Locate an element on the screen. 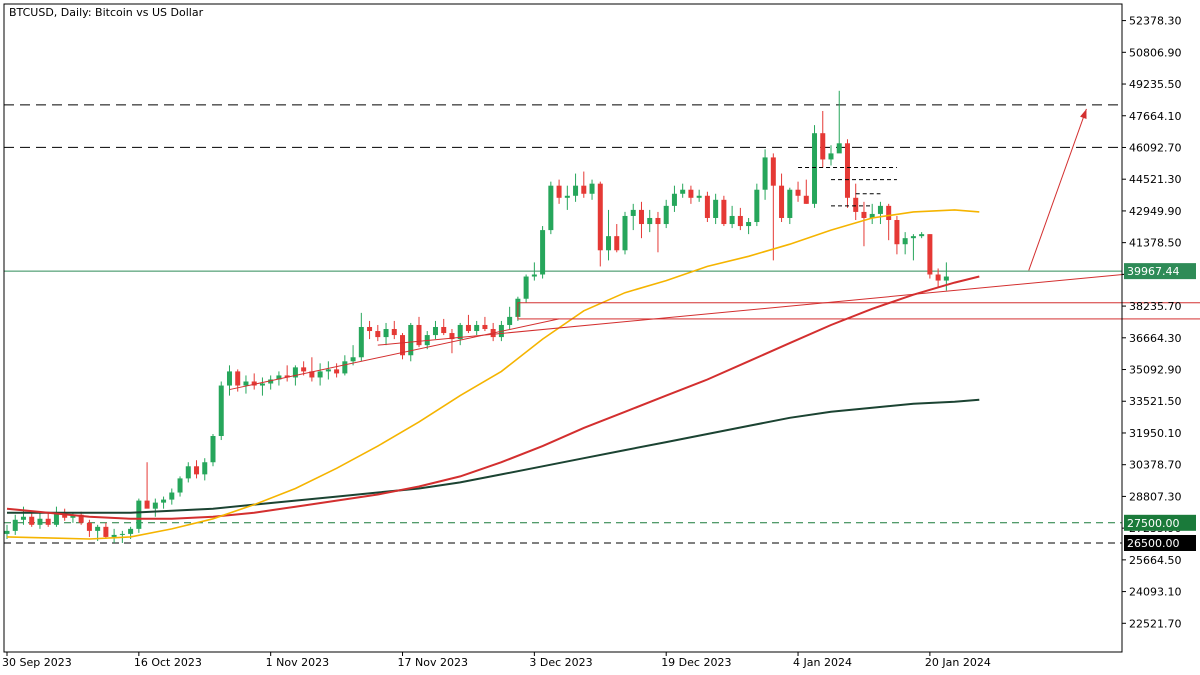 This screenshot has height=675, width=1200. y-tick-label: 25664.50 is located at coordinates (1155, 560).